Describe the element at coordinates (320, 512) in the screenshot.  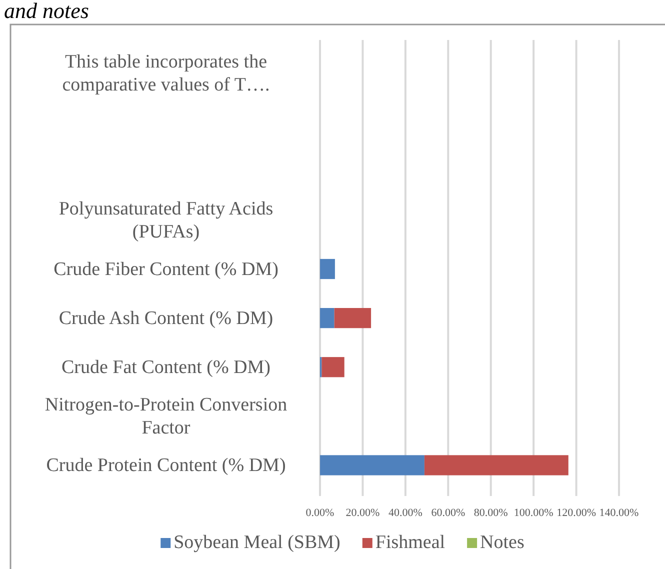
I see `x-tick-label: 0.00%` at that location.